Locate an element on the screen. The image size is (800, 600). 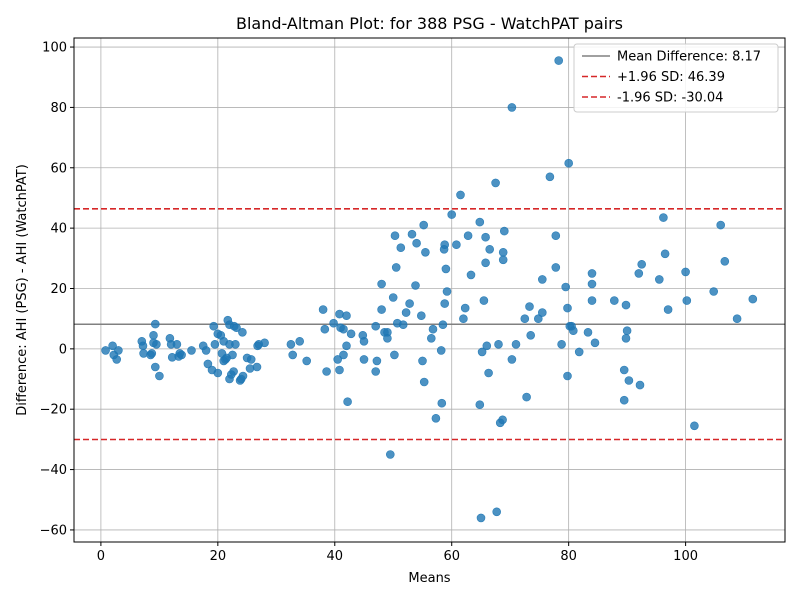
y-axis-label: Difference: AHI (PSG) - AHI (WatchPAT) is located at coordinates (22, 290).